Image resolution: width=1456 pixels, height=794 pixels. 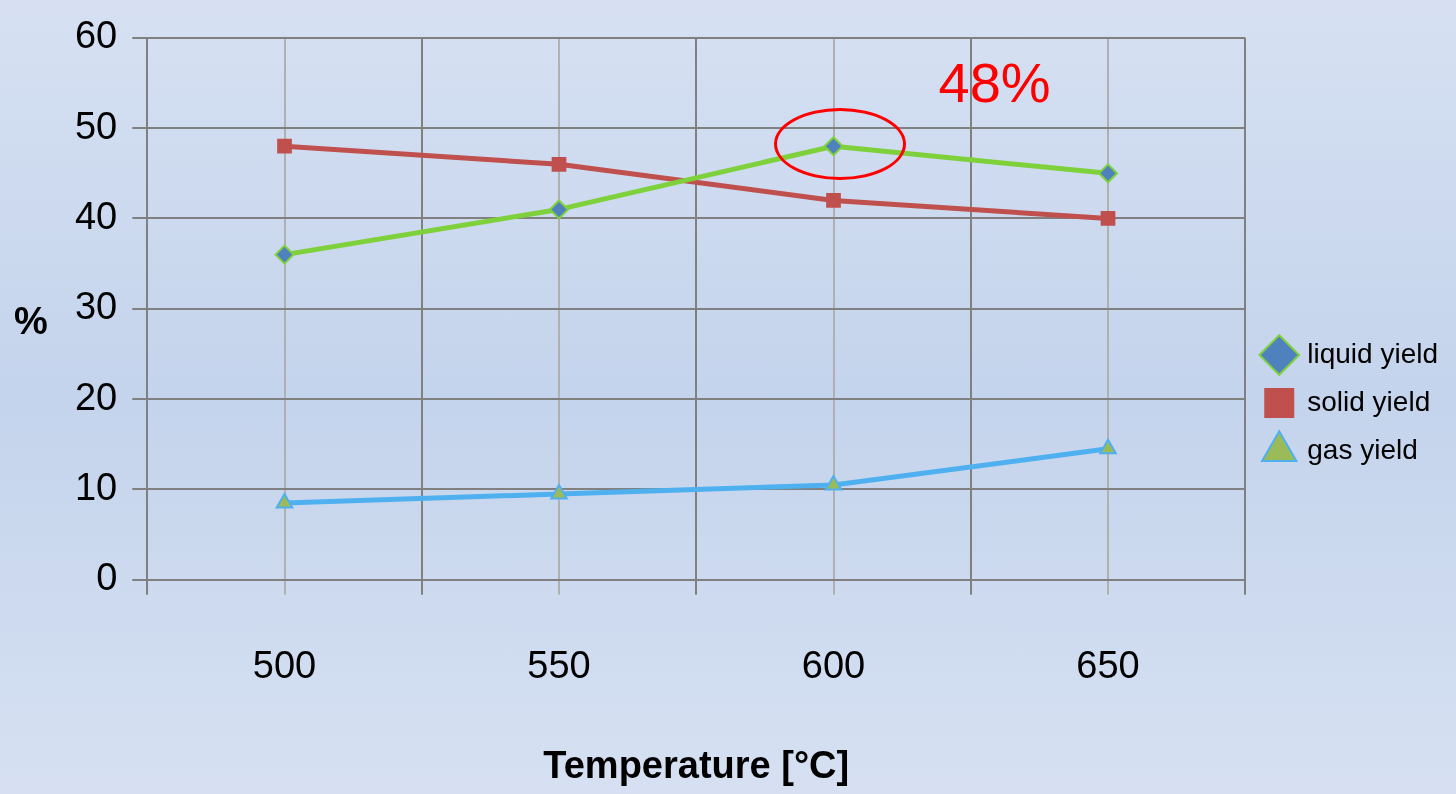 I want to click on x-tick-label: 600, so click(x=833, y=665).